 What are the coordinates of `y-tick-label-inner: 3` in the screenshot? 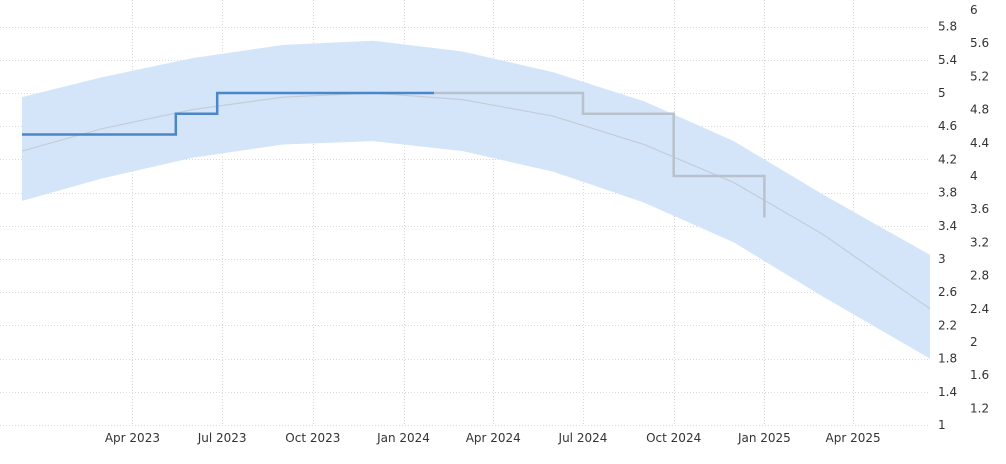 It's located at (942, 259).